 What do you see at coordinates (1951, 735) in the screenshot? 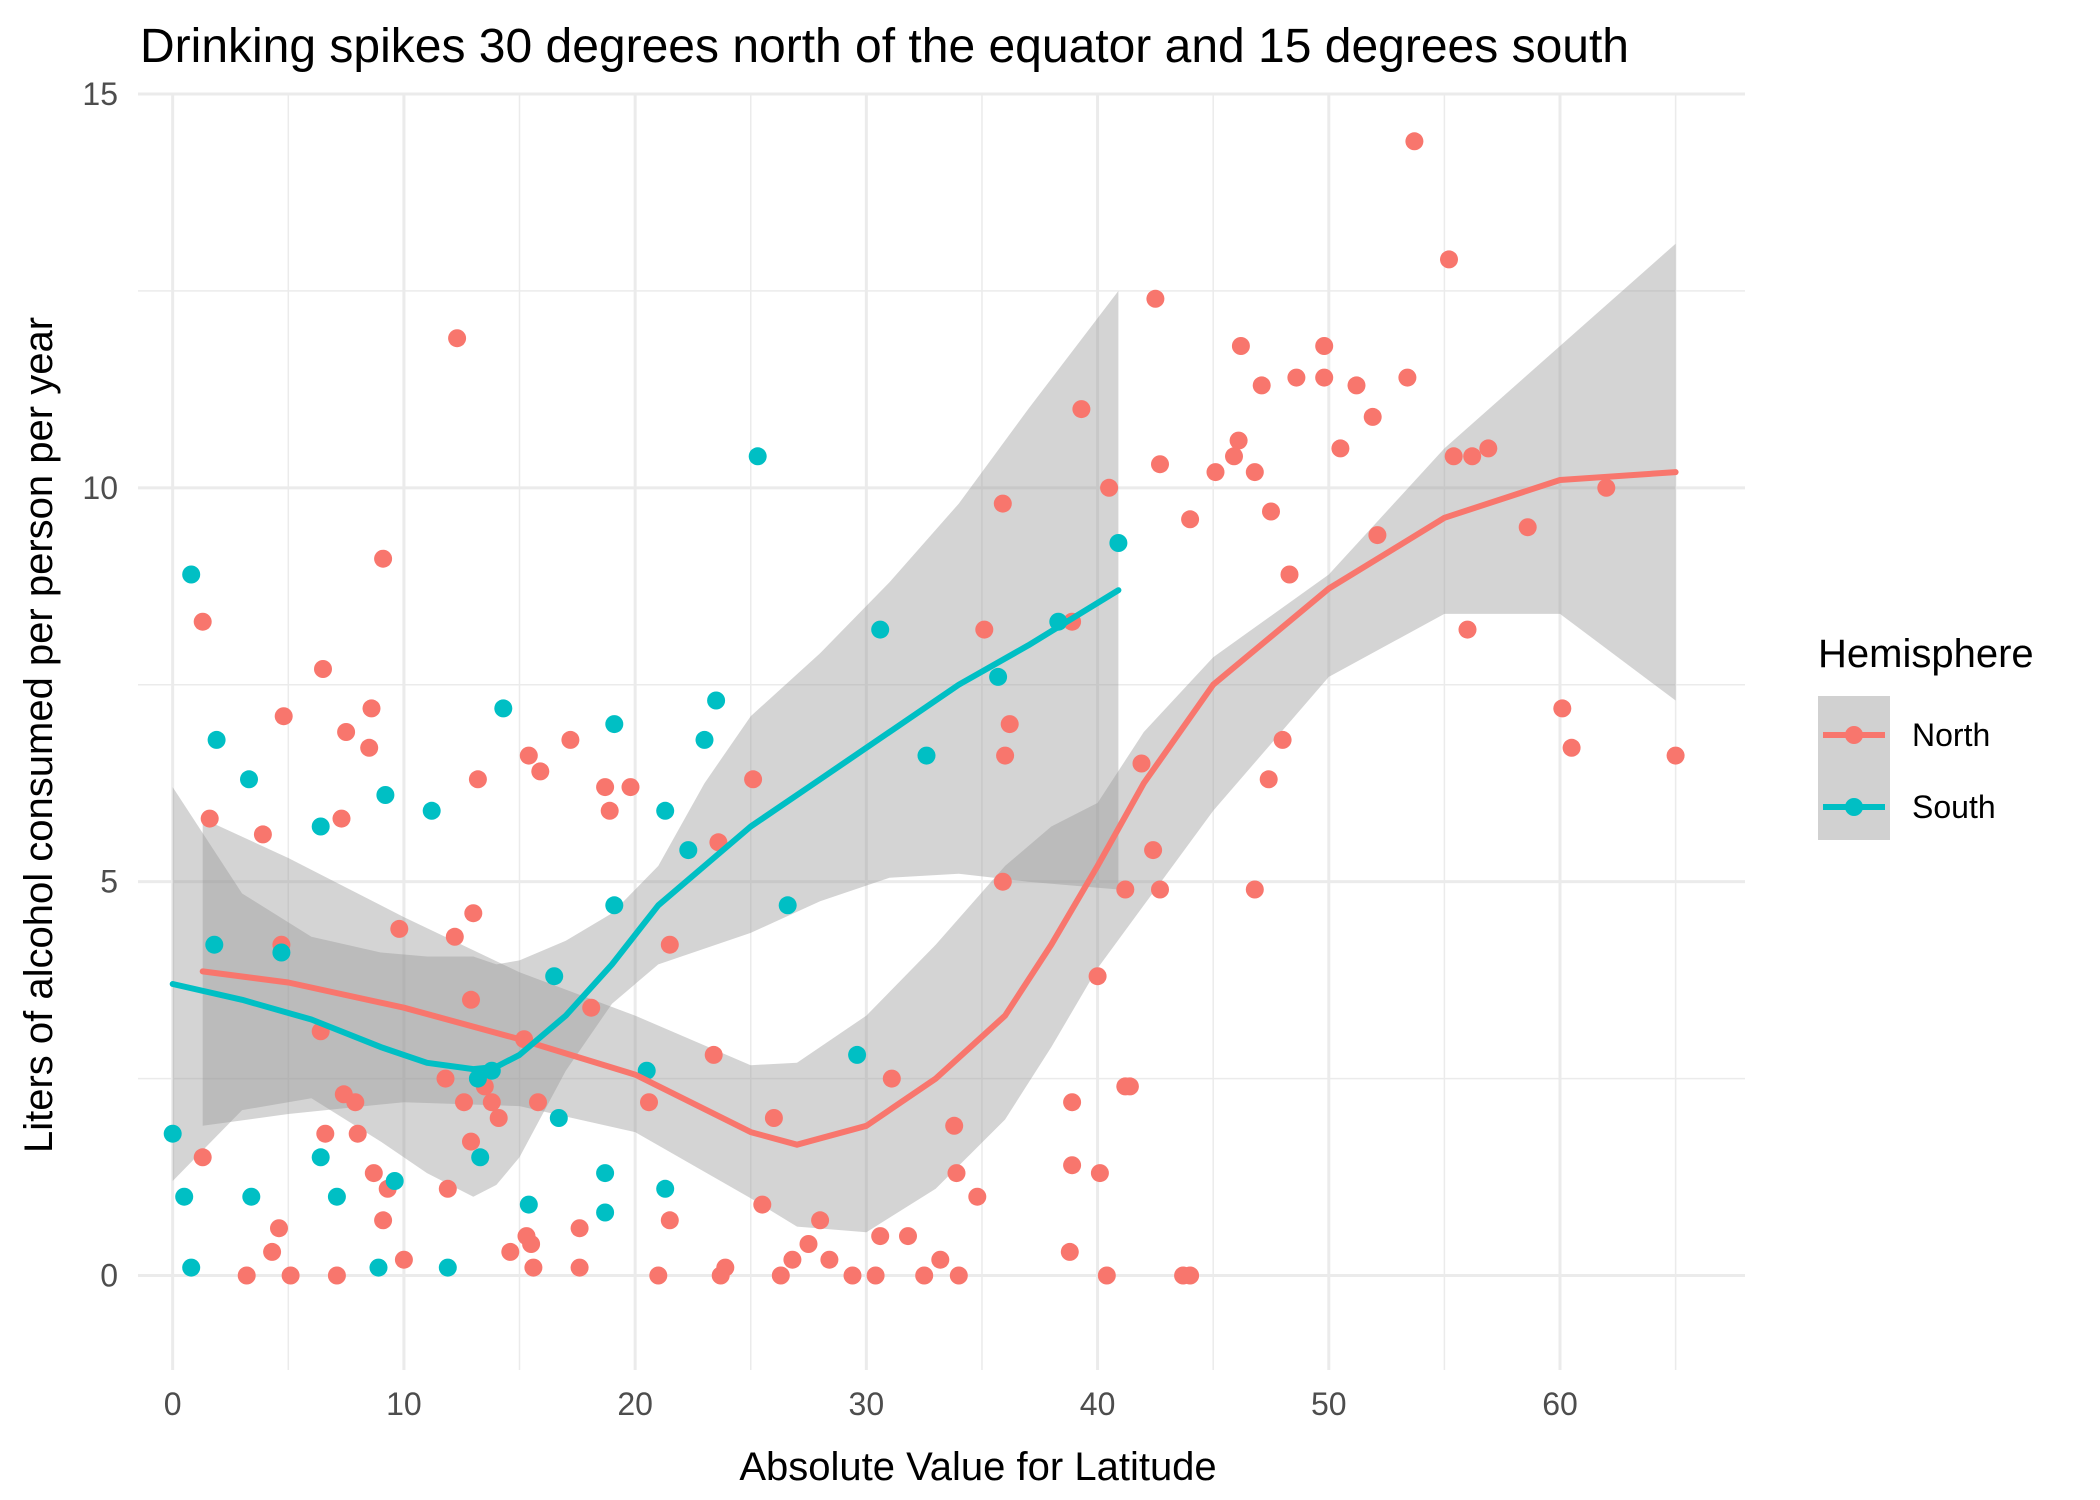
I see `legend-label-north: North` at bounding box center [1951, 735].